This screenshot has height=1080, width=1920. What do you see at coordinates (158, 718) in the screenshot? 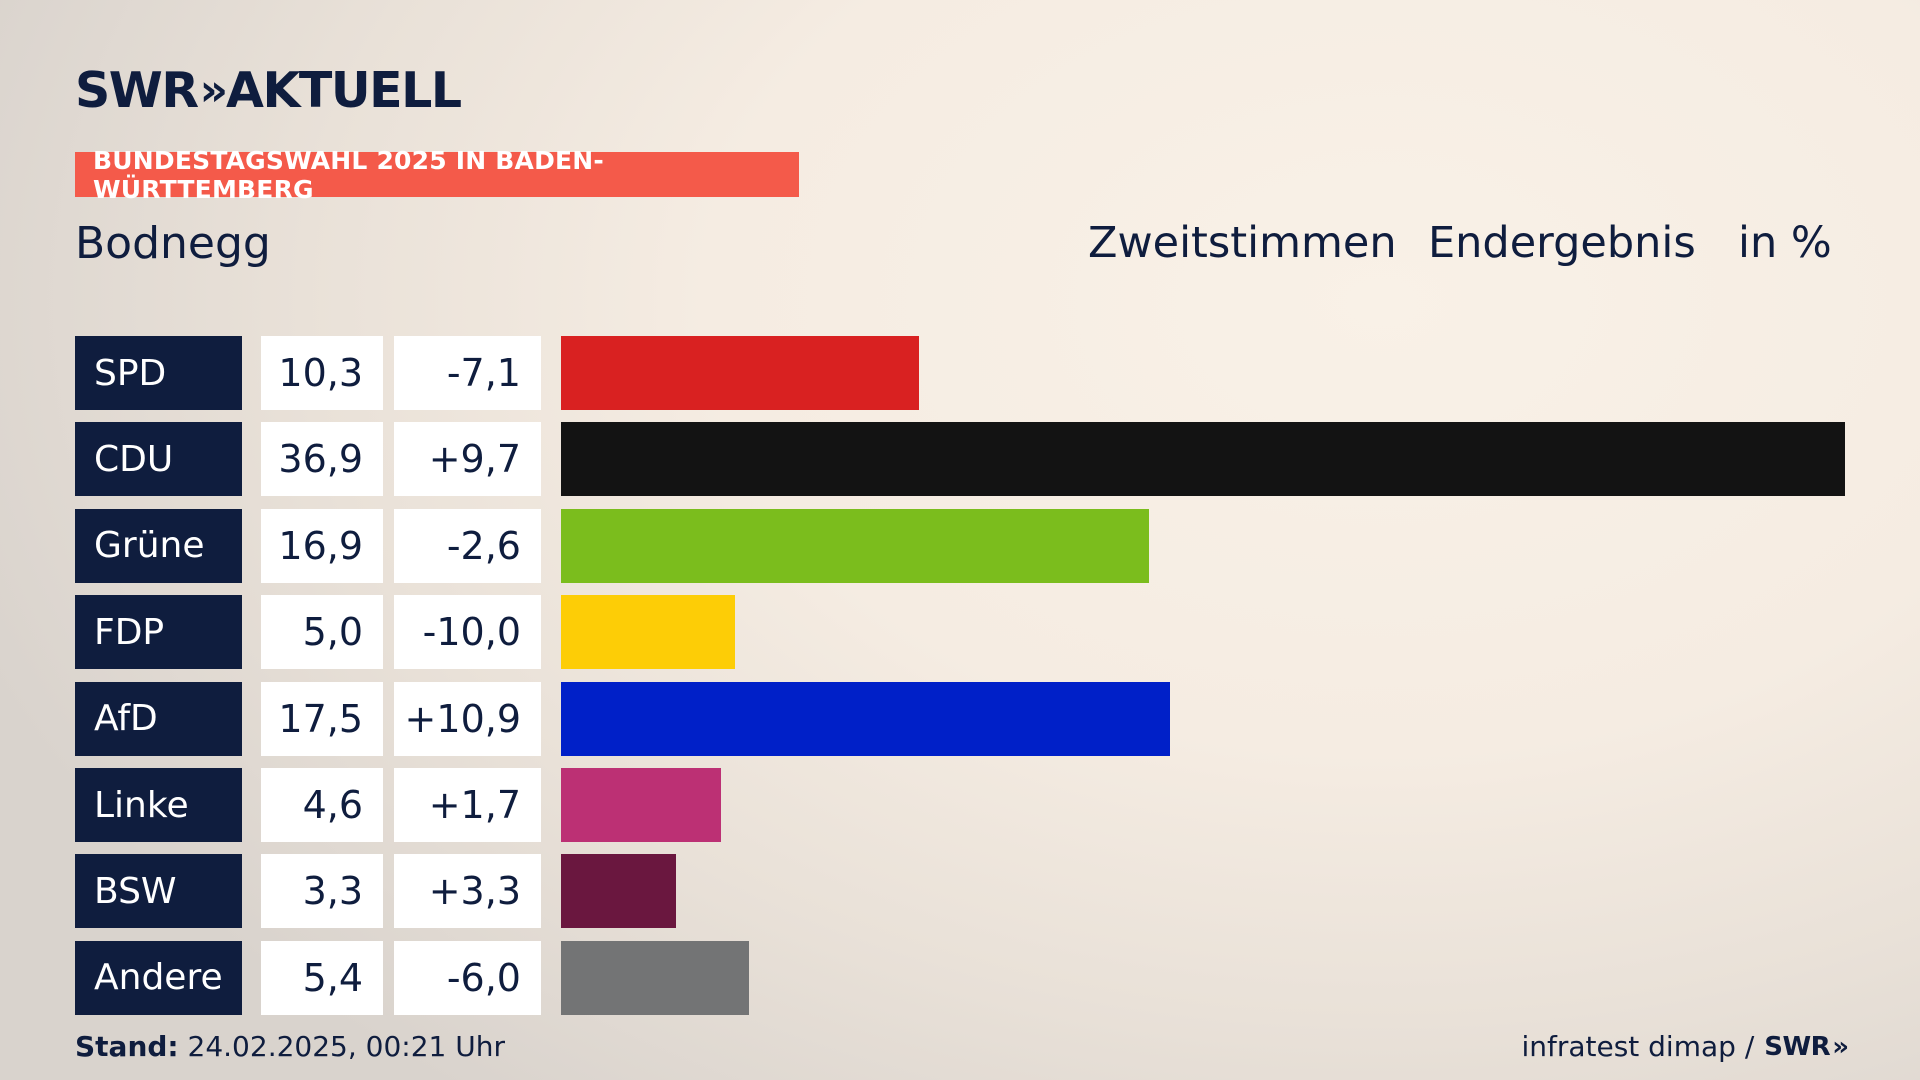
I see `party-label: AfD` at bounding box center [158, 718].